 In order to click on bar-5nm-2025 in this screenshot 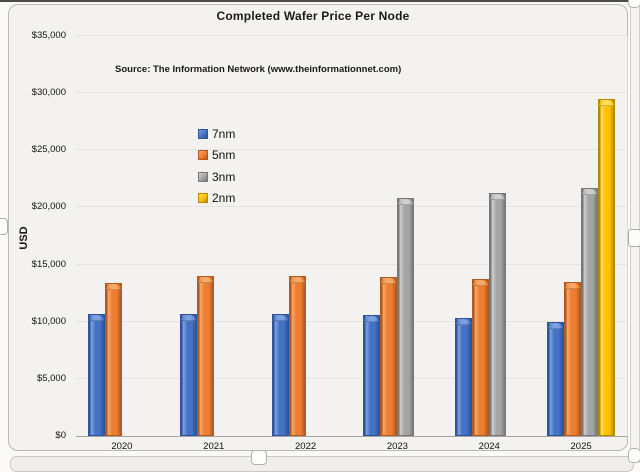, I will do `click(573, 358)`.